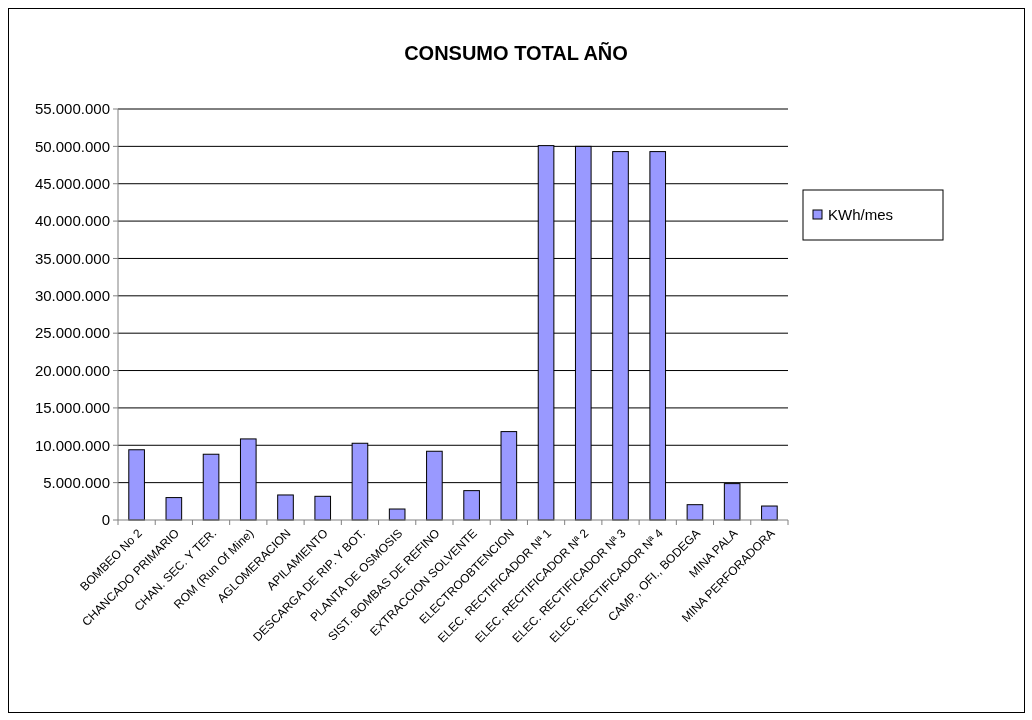 This screenshot has height=720, width=1032. I want to click on y-tick-label: 5.000.000, so click(76, 482).